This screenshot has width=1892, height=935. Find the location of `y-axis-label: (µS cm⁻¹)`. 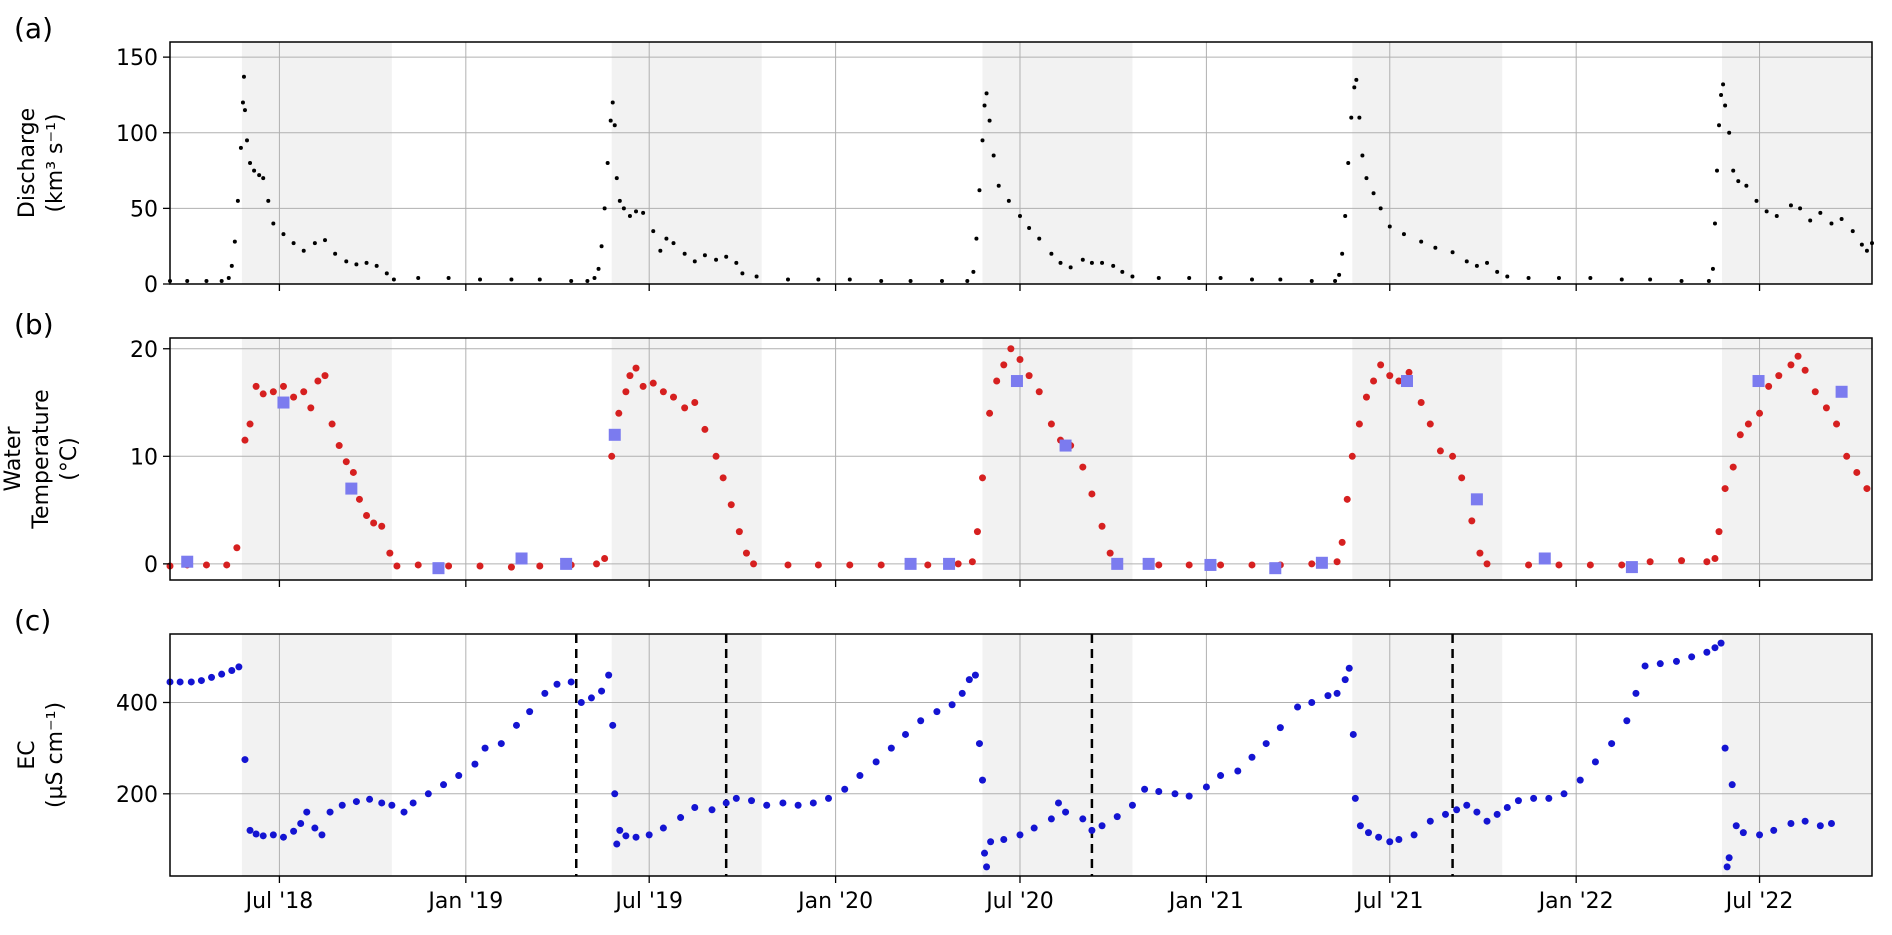

y-axis-label: (µS cm⁻¹) is located at coordinates (55, 755).